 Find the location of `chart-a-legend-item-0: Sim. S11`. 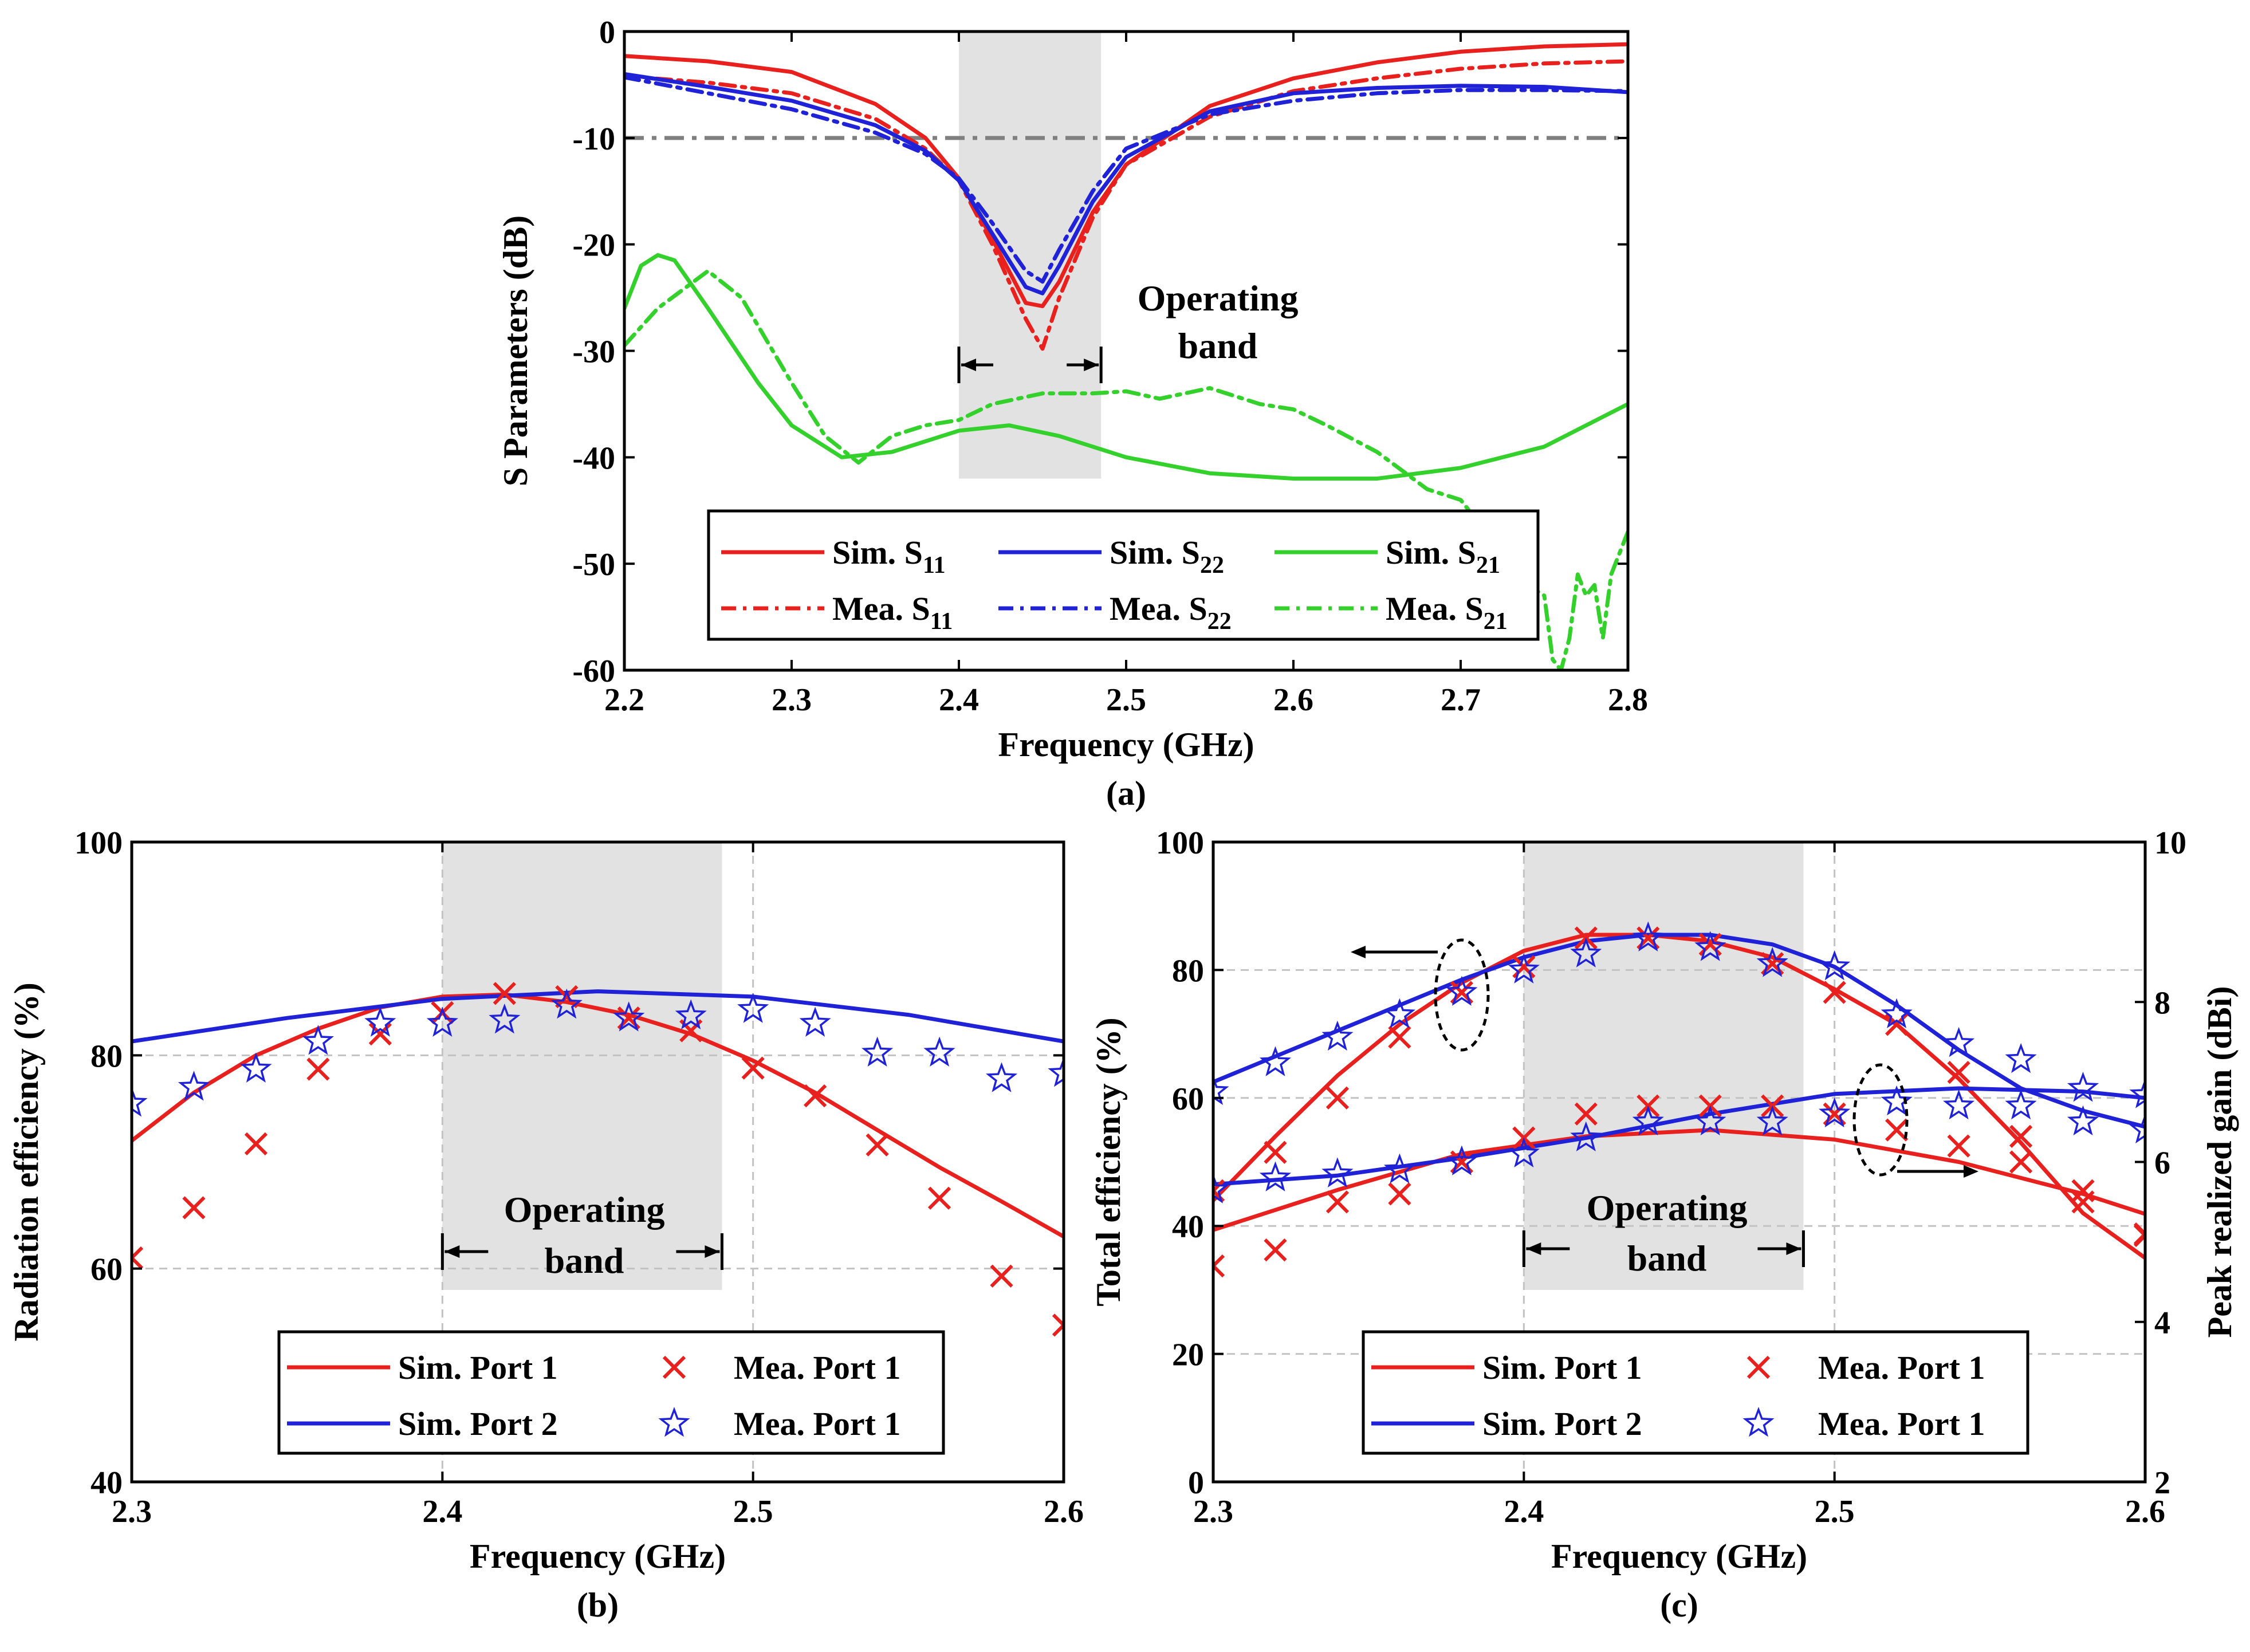

chart-a-legend-item-0: Sim. S11 is located at coordinates (833, 556).